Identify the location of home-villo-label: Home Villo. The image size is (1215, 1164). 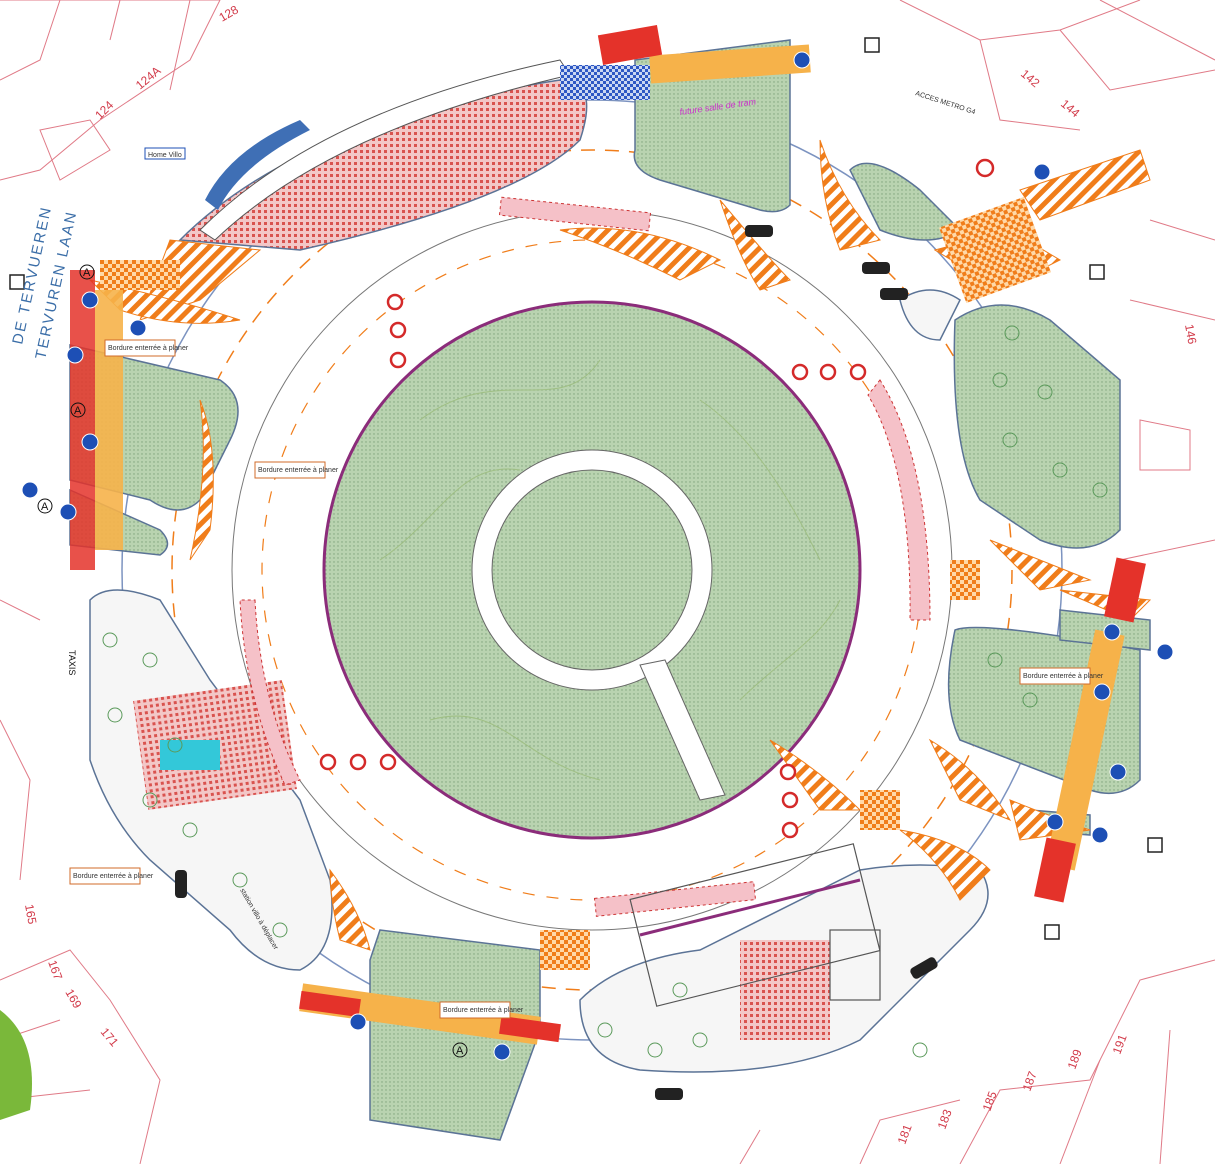
(165, 155).